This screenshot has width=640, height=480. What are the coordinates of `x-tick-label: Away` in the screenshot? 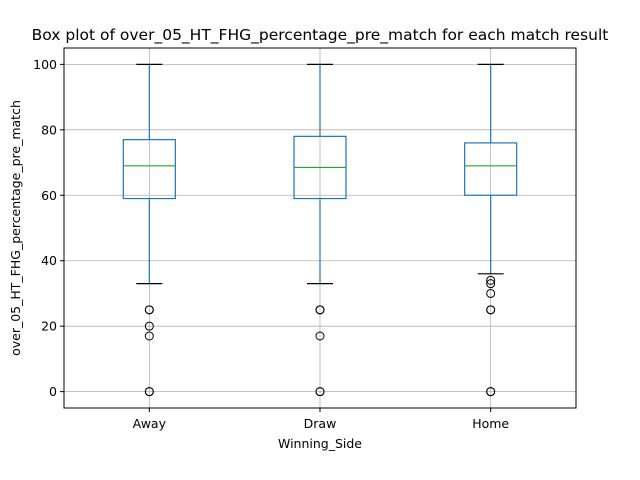 It's located at (150, 423).